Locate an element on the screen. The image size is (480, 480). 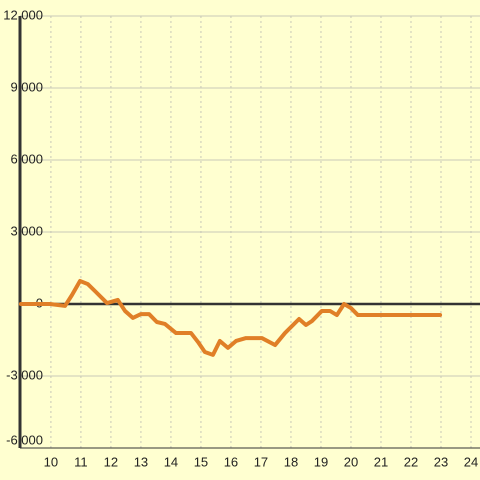
x-tick-label: 23 is located at coordinates (441, 461).